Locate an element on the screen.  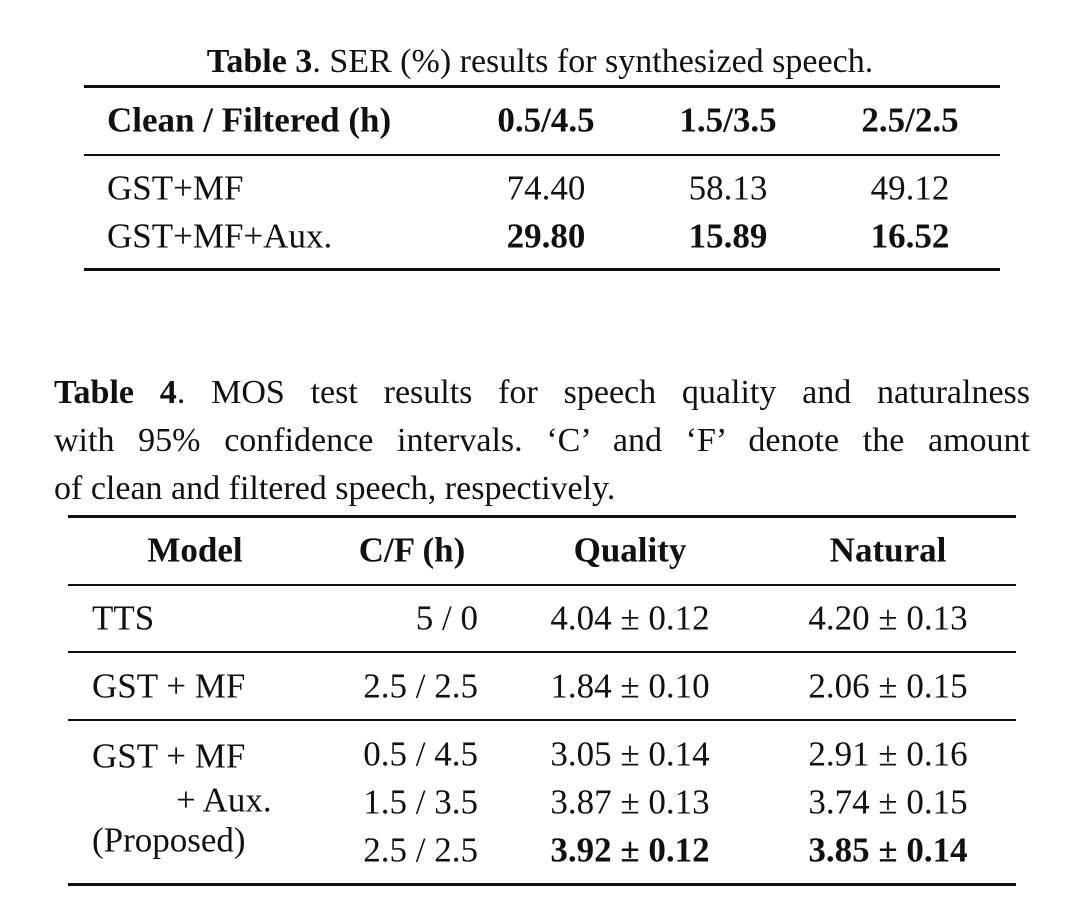
cell: 74.40 is located at coordinates (546, 188).